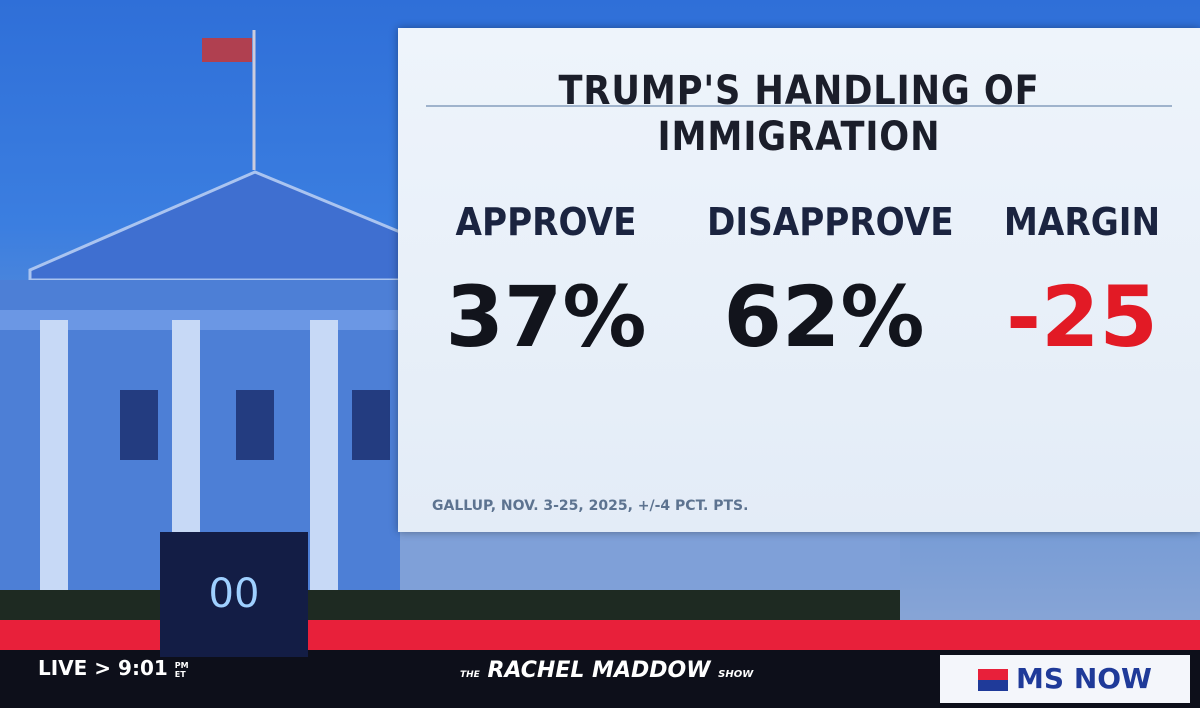  Describe the element at coordinates (1084, 678) in the screenshot. I see `network: MS NOW` at that location.